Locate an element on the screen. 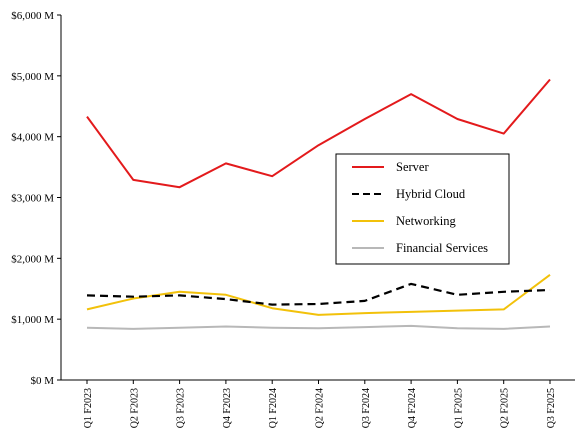  y-tick-label: $5,000 M is located at coordinates (32, 77).